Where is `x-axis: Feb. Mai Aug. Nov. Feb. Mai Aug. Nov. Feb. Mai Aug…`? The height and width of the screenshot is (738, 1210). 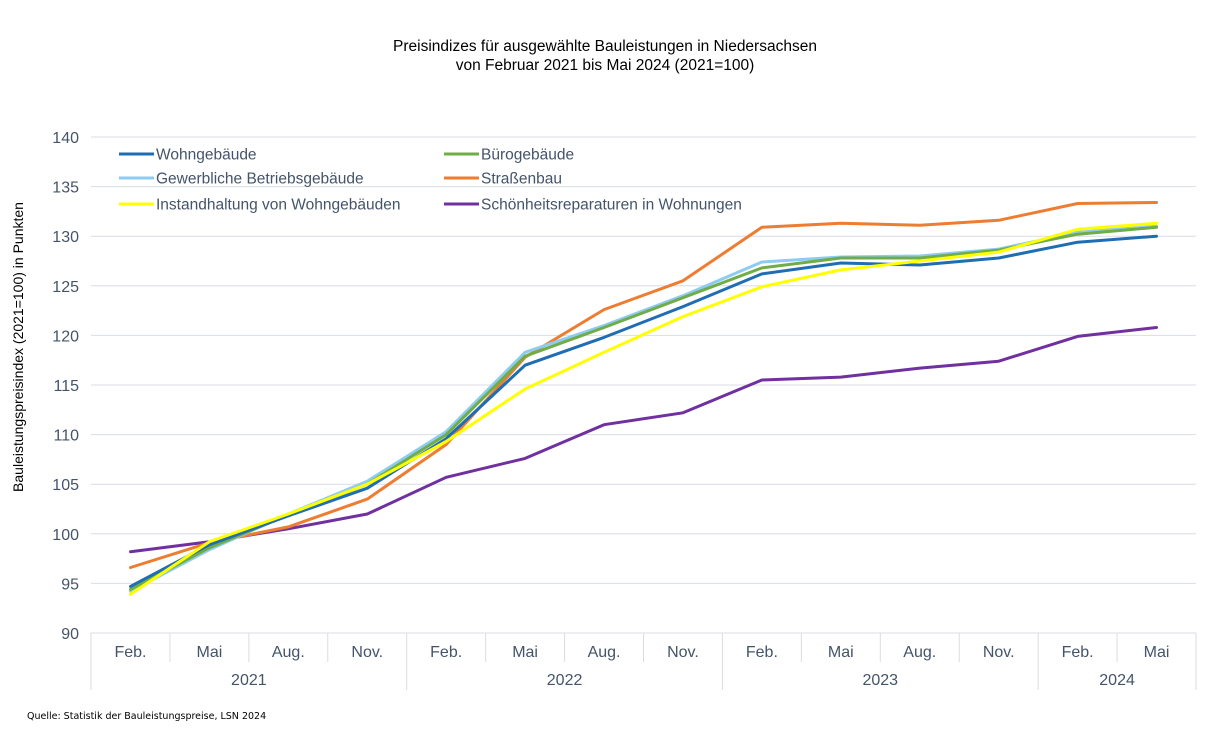 x-axis: Feb. Mai Aug. Nov. Feb. Mai Aug. Nov. Feb. Mai Aug… is located at coordinates (643, 661).